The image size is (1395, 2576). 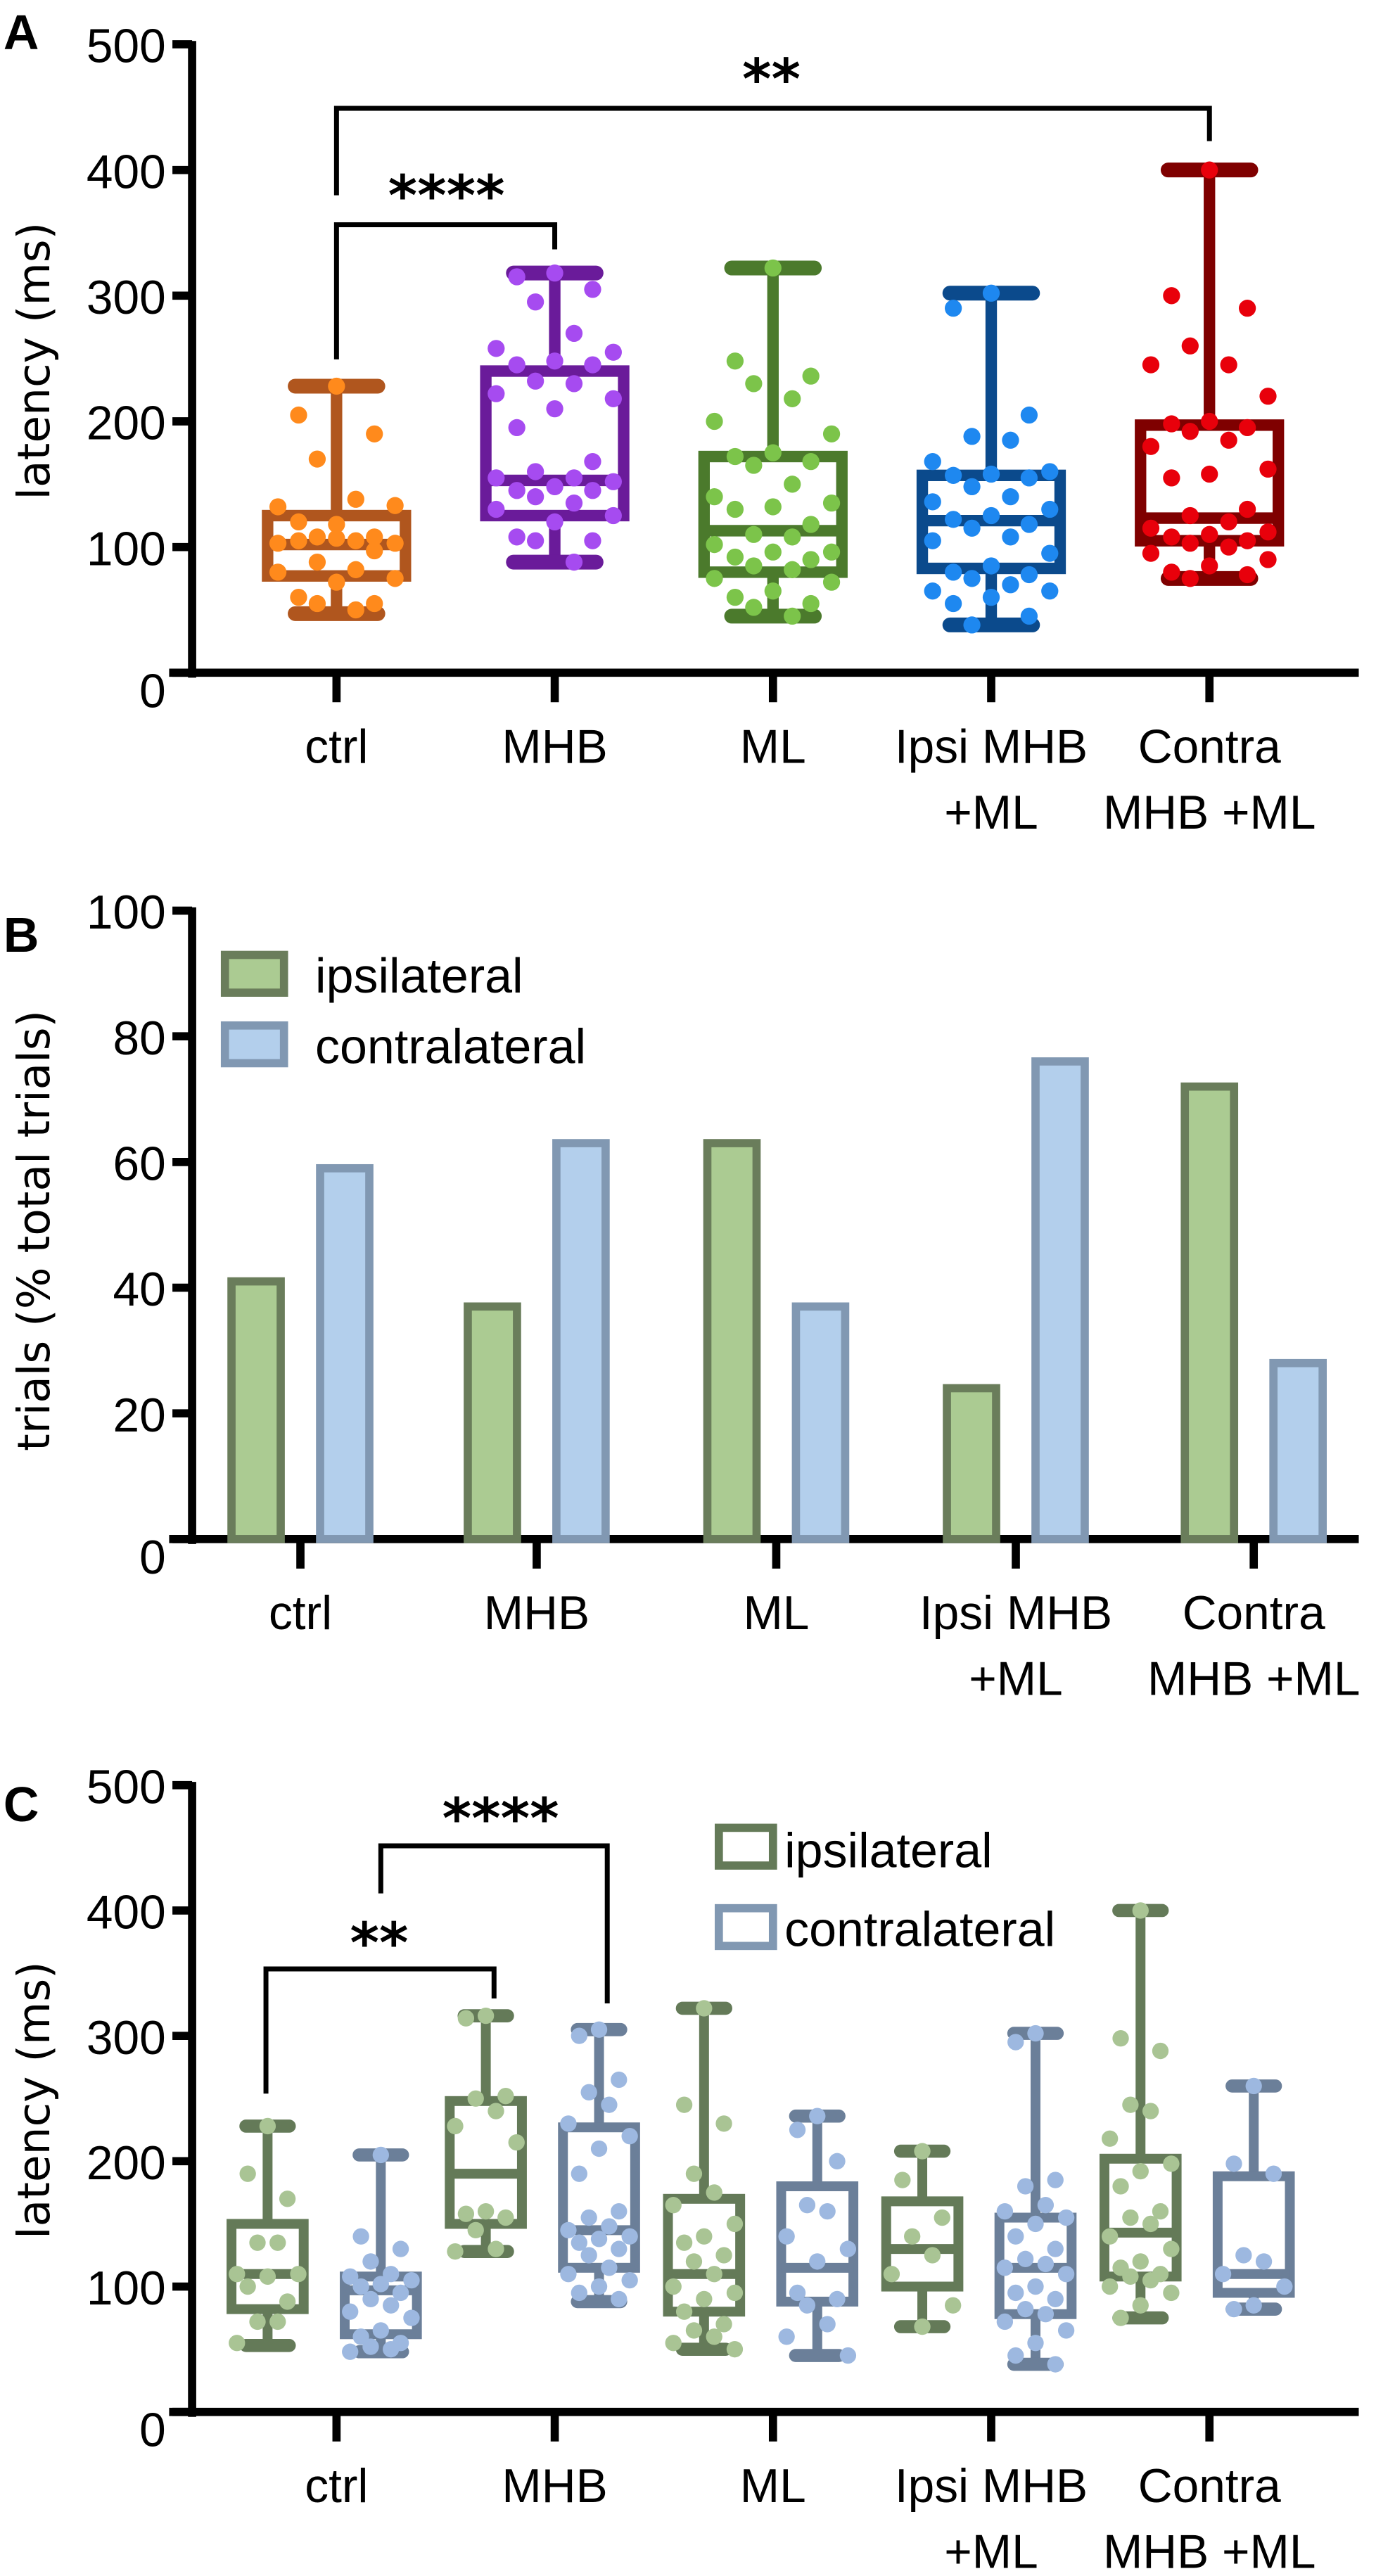 I want to click on y-tick-label: 300, so click(x=126, y=298).